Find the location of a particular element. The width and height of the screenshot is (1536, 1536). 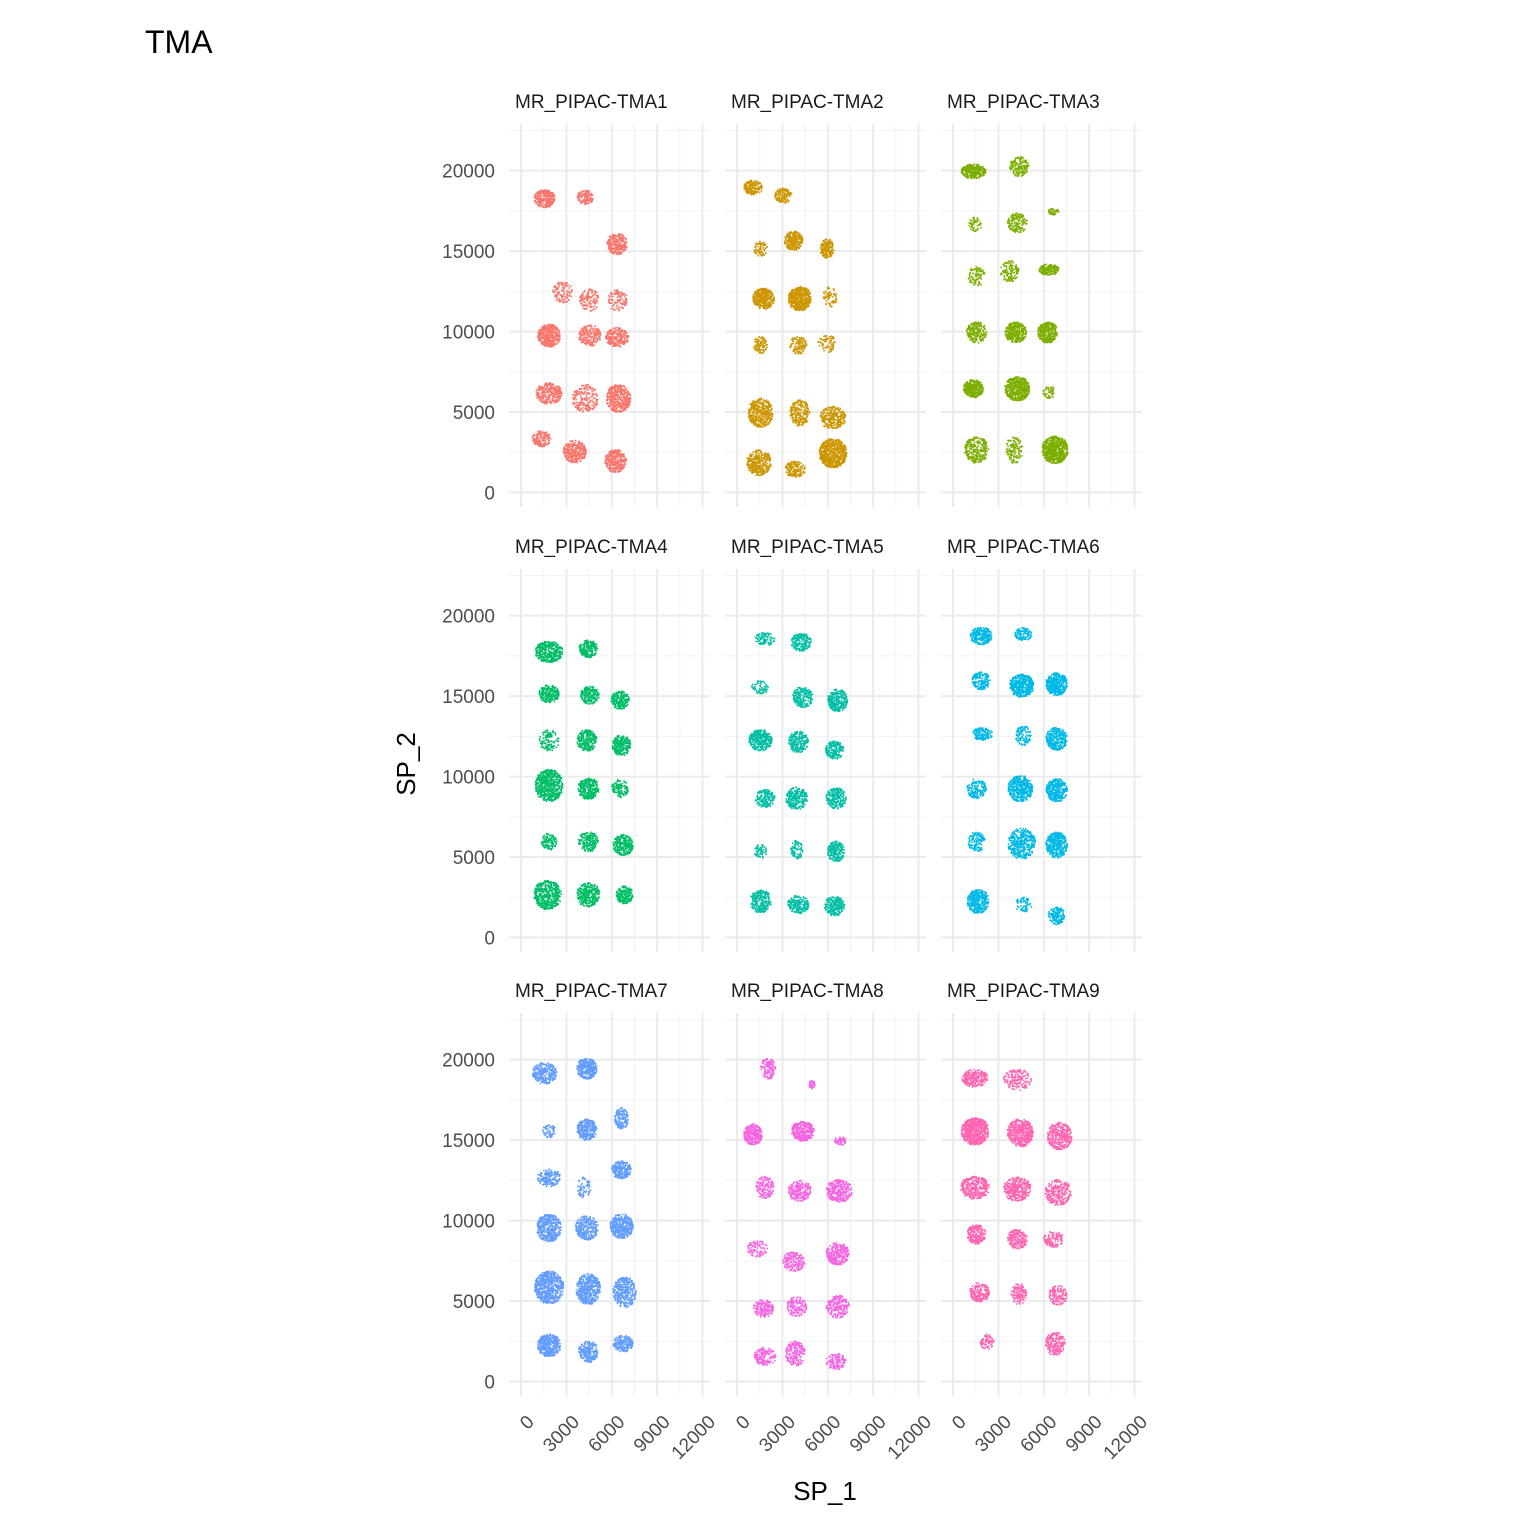

tissue-core-points is located at coordinates (544, 199).